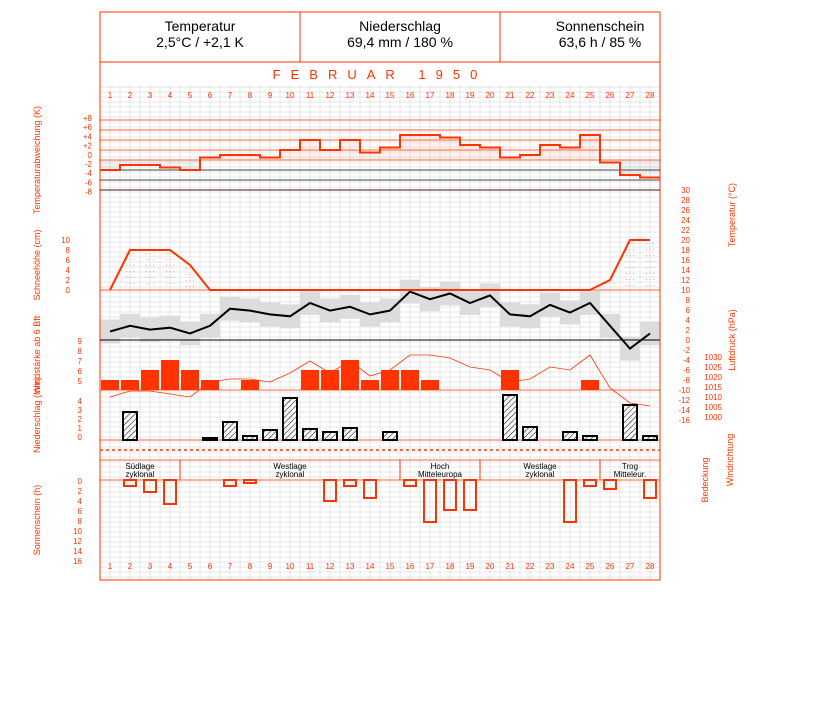 Image resolution: width=827 pixels, height=702 pixels. Describe the element at coordinates (630, 474) in the screenshot. I see `weather-type-sub: Mitteleur.` at that location.